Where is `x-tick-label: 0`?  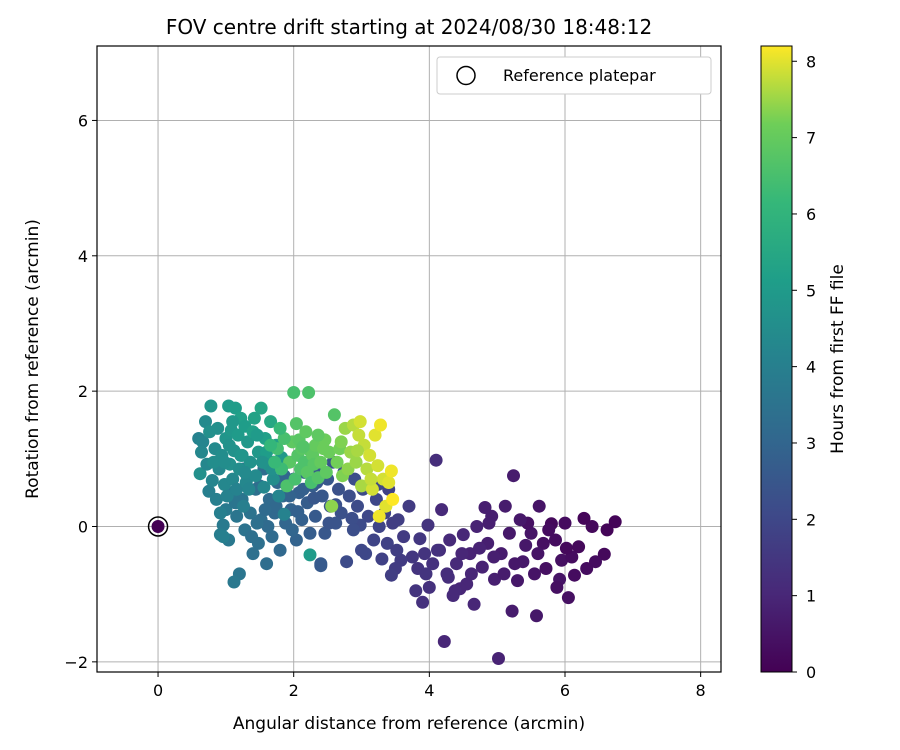
x-tick-label: 0 is located at coordinates (158, 690).